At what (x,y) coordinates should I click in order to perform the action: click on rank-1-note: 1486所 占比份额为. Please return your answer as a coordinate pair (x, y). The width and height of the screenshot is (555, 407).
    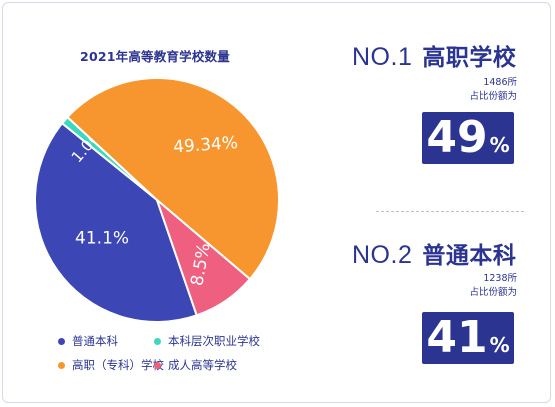
    Looking at the image, I should click on (493, 90).